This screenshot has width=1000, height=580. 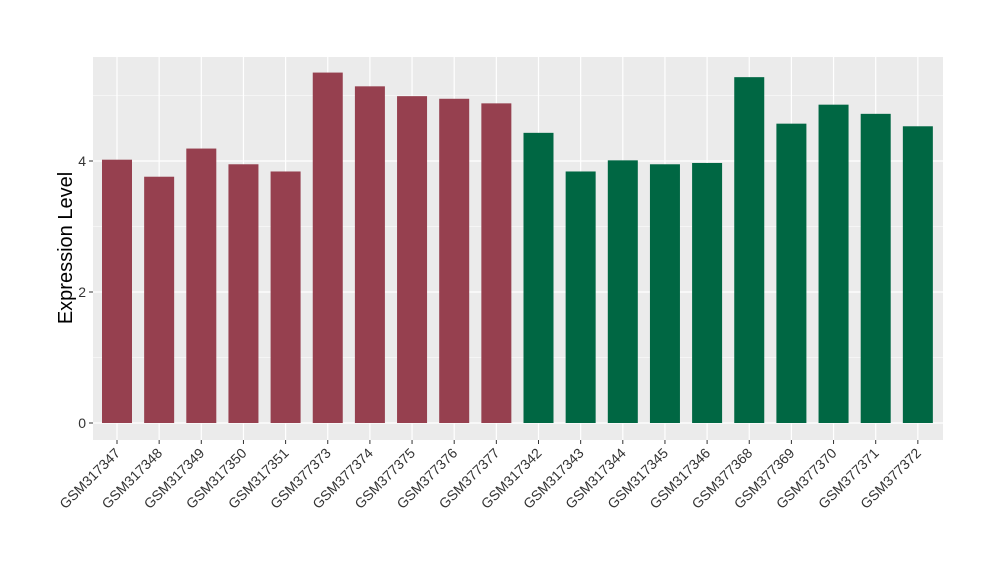 I want to click on bar-GSM317347, so click(x=117, y=291).